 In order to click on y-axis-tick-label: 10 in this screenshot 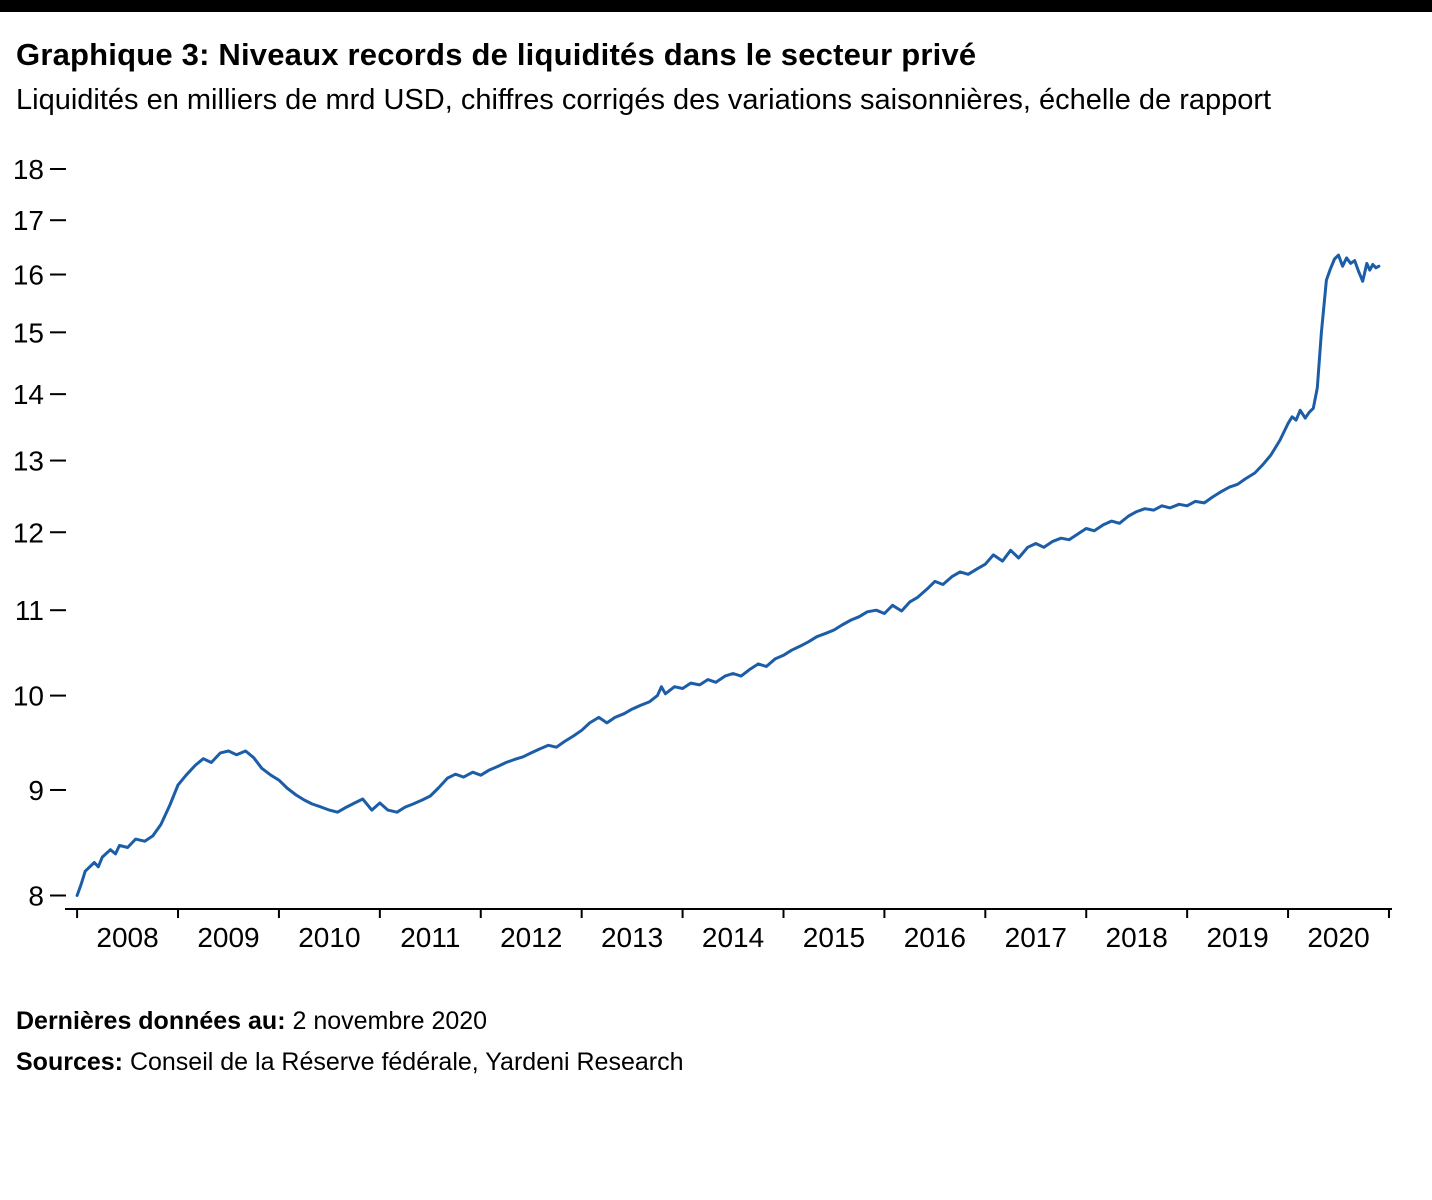, I will do `click(28, 695)`.